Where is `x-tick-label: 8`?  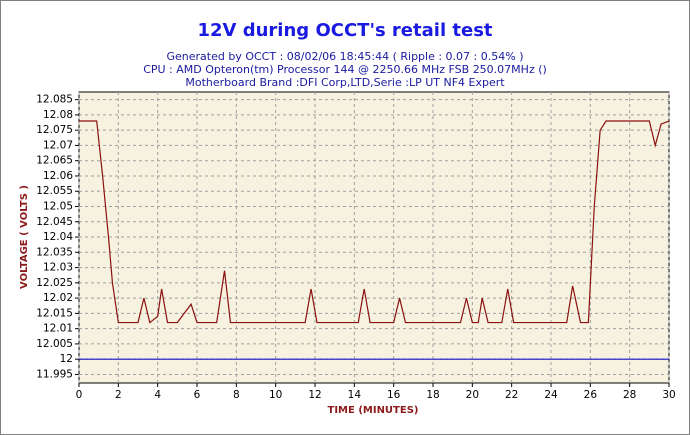
x-tick-label: 8 is located at coordinates (236, 395).